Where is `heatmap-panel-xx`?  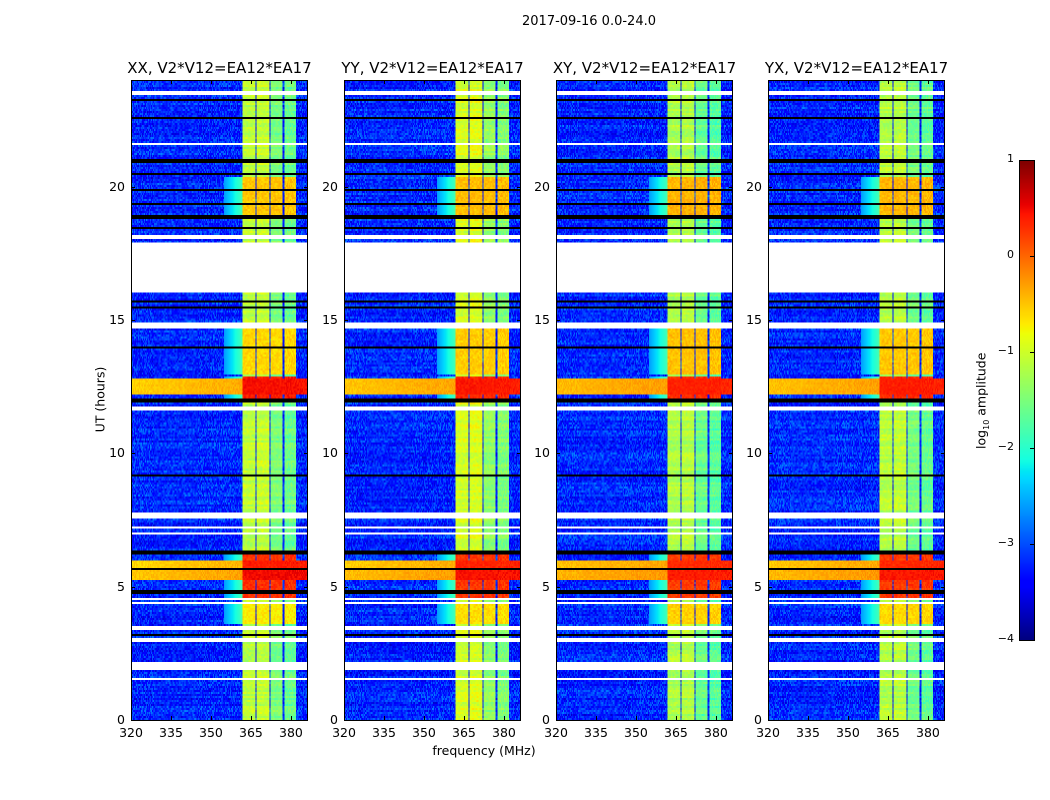 heatmap-panel-xx is located at coordinates (219, 400).